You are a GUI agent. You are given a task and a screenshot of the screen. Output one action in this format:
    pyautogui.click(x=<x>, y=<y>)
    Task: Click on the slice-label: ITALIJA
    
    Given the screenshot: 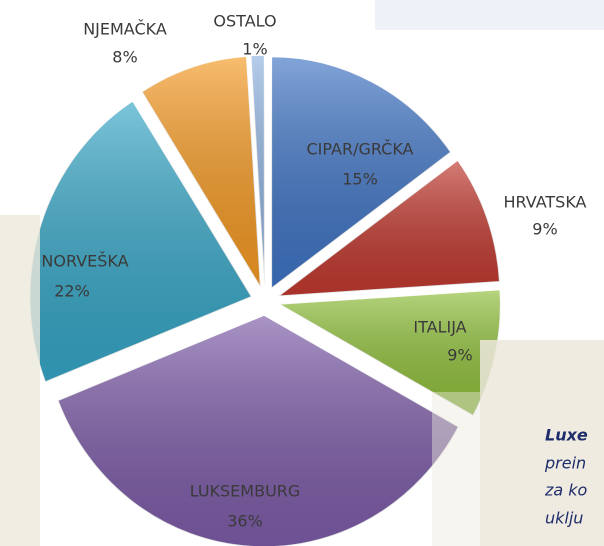 What is the action you would take?
    pyautogui.click(x=439, y=327)
    